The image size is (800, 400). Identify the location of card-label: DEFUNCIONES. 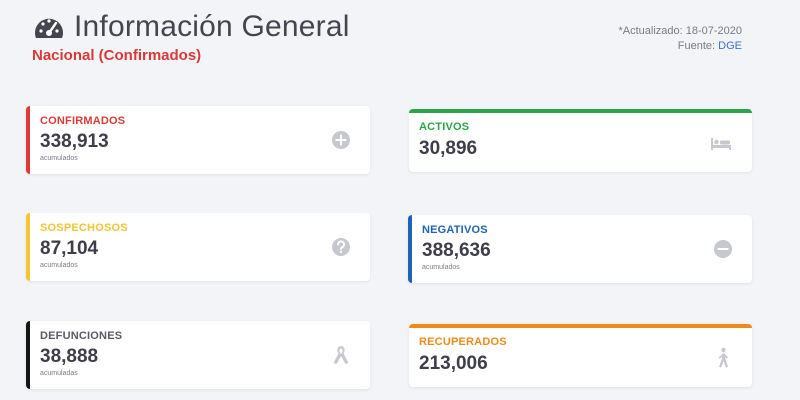
(81, 336).